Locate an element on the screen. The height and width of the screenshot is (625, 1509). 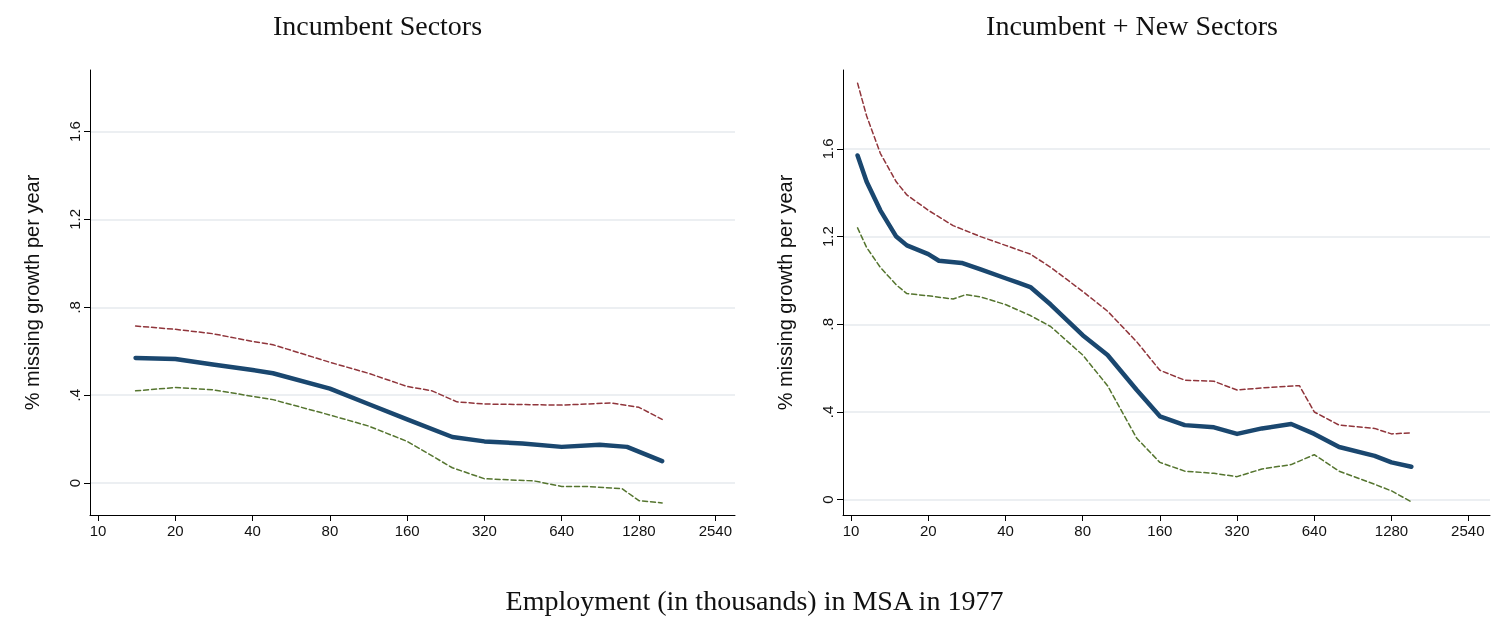
x-axis-title: Employment (in thousands) in MSA in 1977 is located at coordinates (754, 601).